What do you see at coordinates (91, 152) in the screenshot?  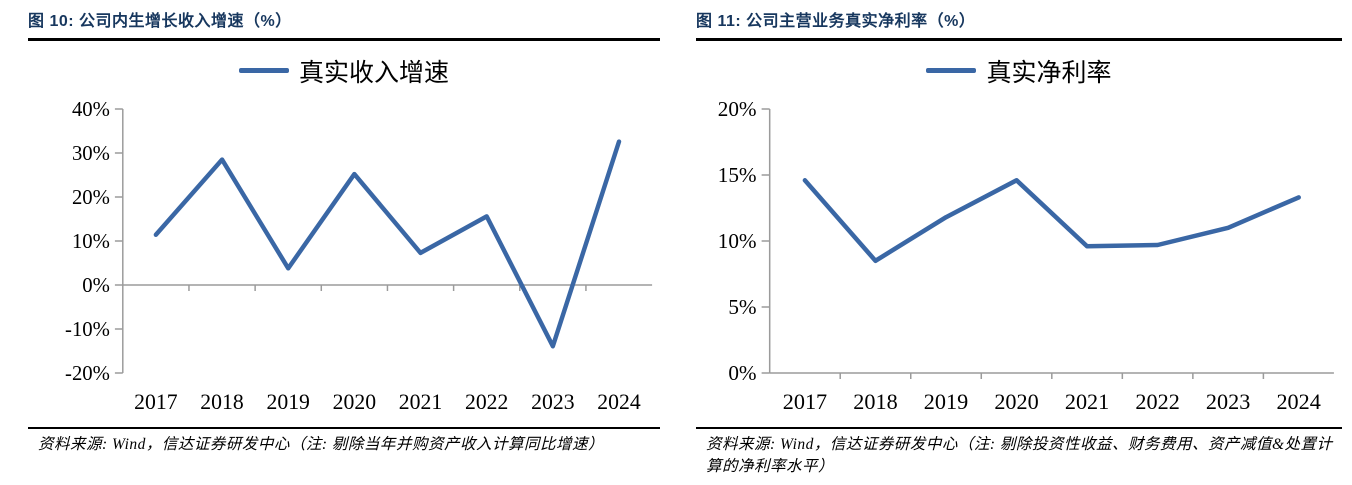 I see `y-tick-label: 30%` at bounding box center [91, 152].